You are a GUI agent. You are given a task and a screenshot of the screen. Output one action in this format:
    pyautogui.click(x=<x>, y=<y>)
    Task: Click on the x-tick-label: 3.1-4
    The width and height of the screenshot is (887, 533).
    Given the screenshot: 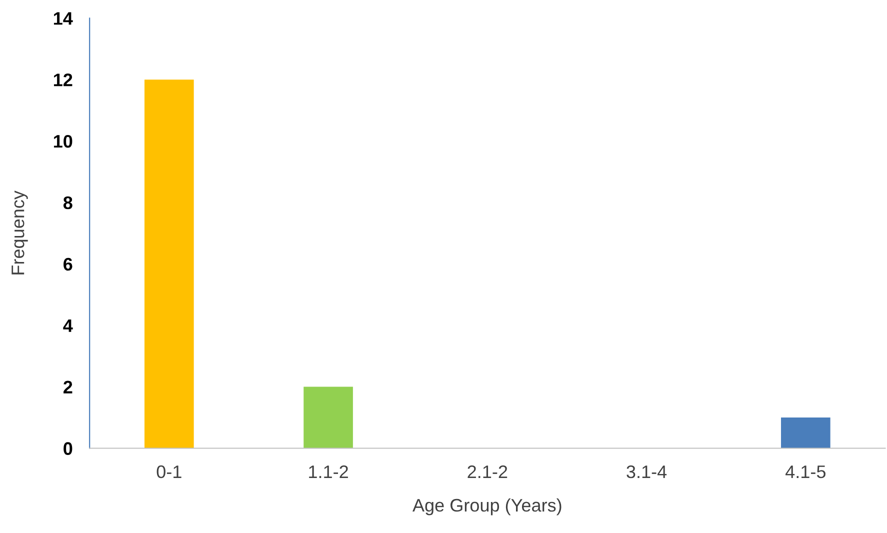 What is the action you would take?
    pyautogui.click(x=646, y=471)
    